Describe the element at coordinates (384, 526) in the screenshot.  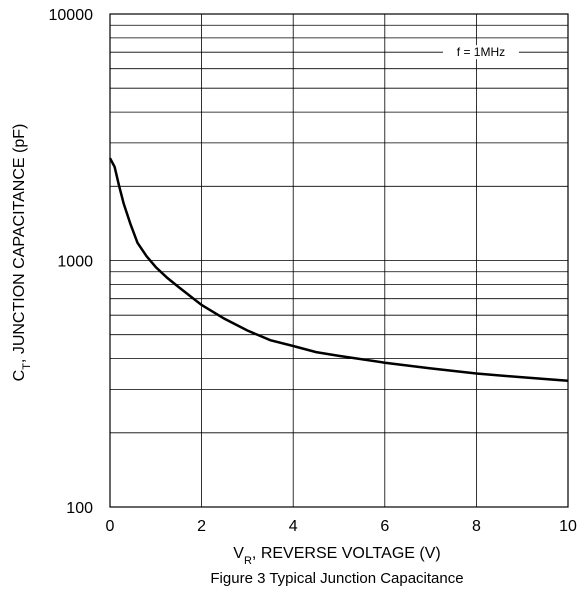
I see `x-tick-label: 6` at that location.